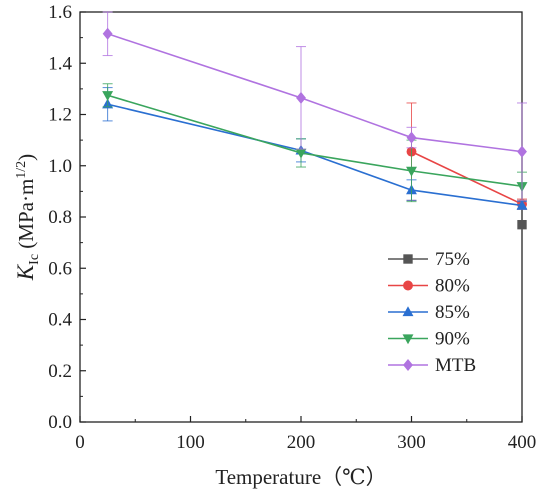 This screenshot has width=550, height=500. I want to click on y-axis: 0.0 0.2 0.4 0.6 0.8 1.0 1.2 1.4 1.6, so click(67, 217).